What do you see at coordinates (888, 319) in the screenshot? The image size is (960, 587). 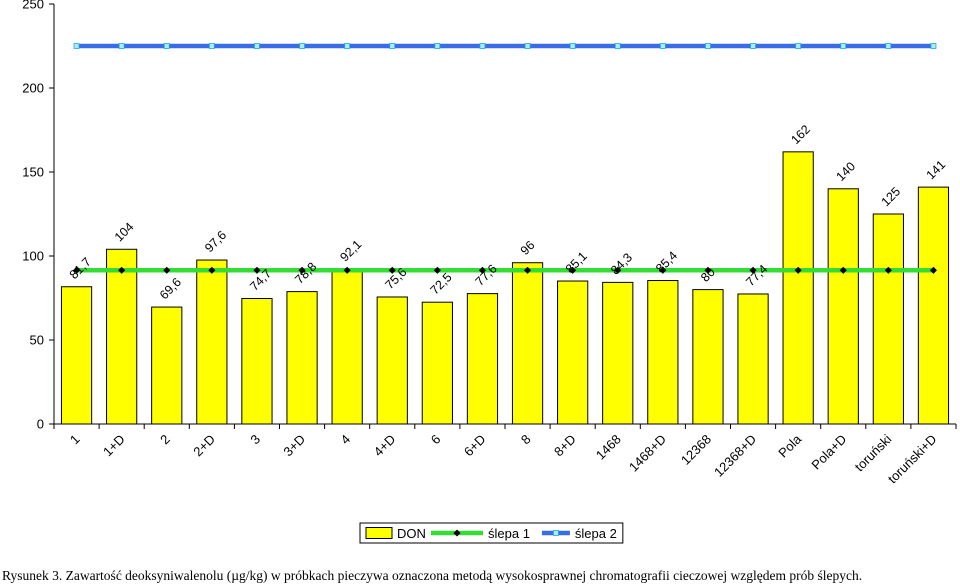 I see `bar-toruński` at bounding box center [888, 319].